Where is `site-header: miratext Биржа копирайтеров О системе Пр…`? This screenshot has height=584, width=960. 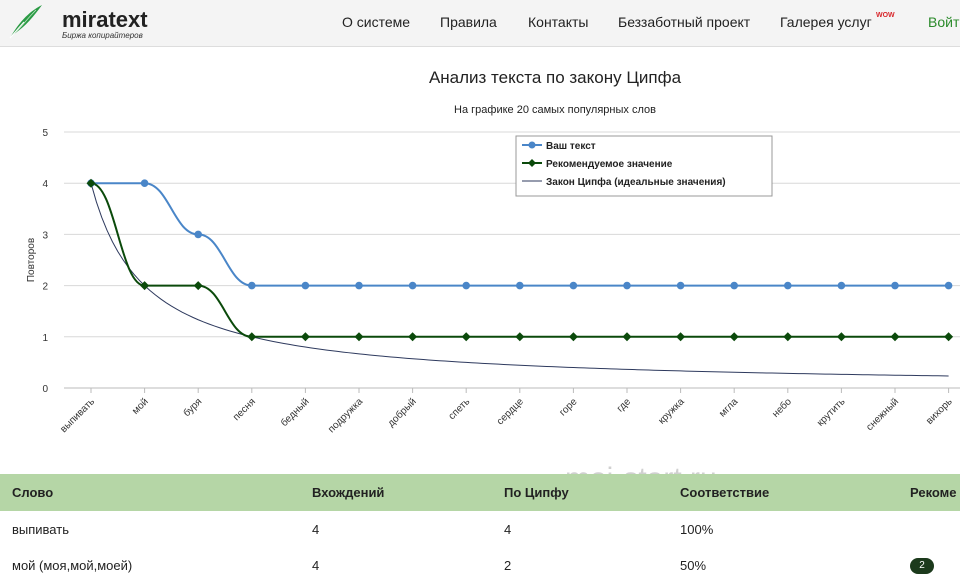
site-header: miratext Биржа копирайтеров О системе Пр… is located at coordinates (480, 23).